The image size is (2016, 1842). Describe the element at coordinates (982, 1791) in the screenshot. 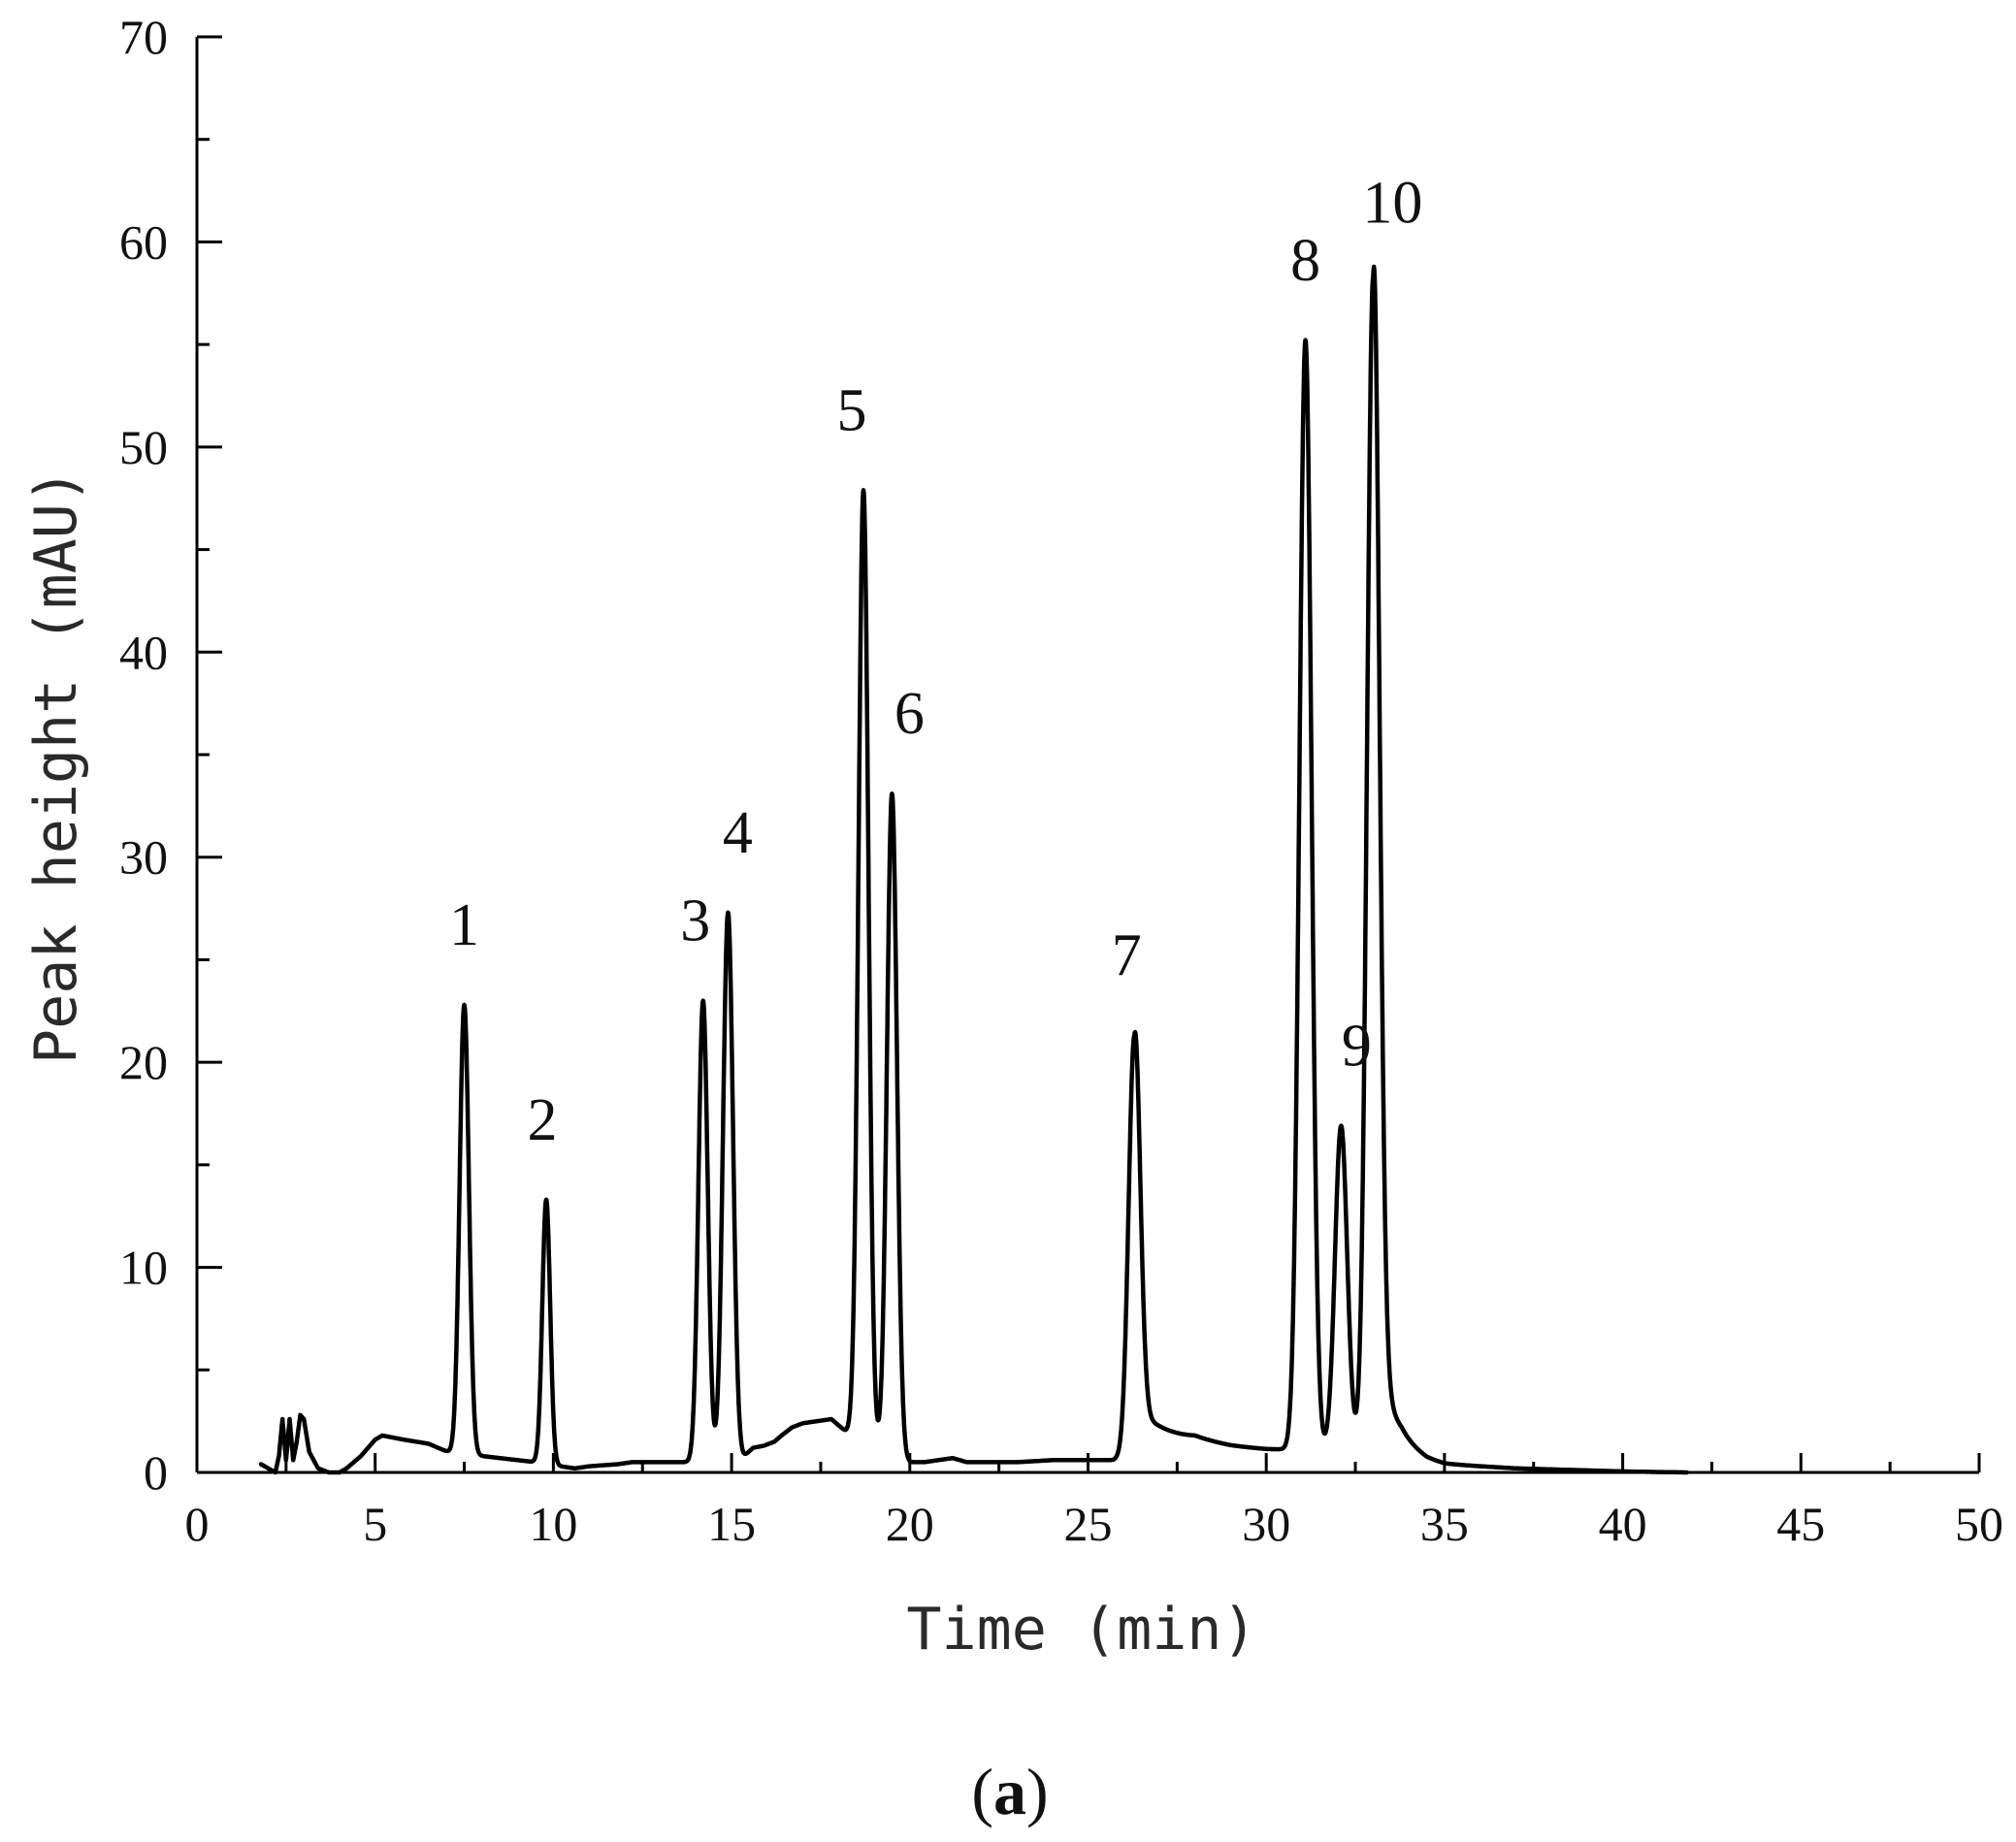

I see `panel-label-open: (` at that location.